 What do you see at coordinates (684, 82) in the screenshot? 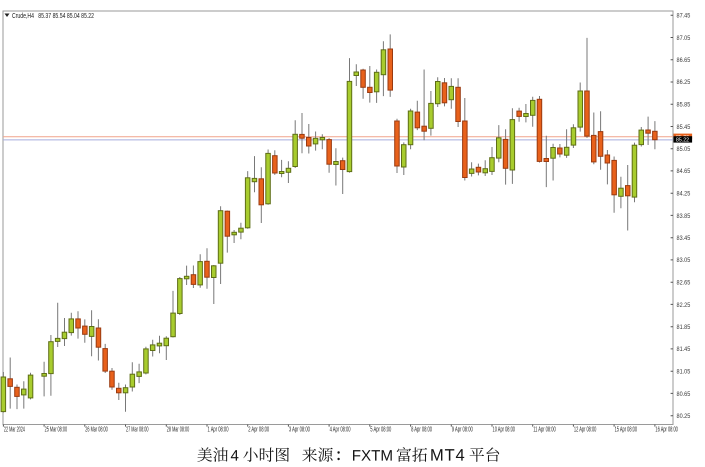
I see `svg-text: 86.25` at bounding box center [684, 82].